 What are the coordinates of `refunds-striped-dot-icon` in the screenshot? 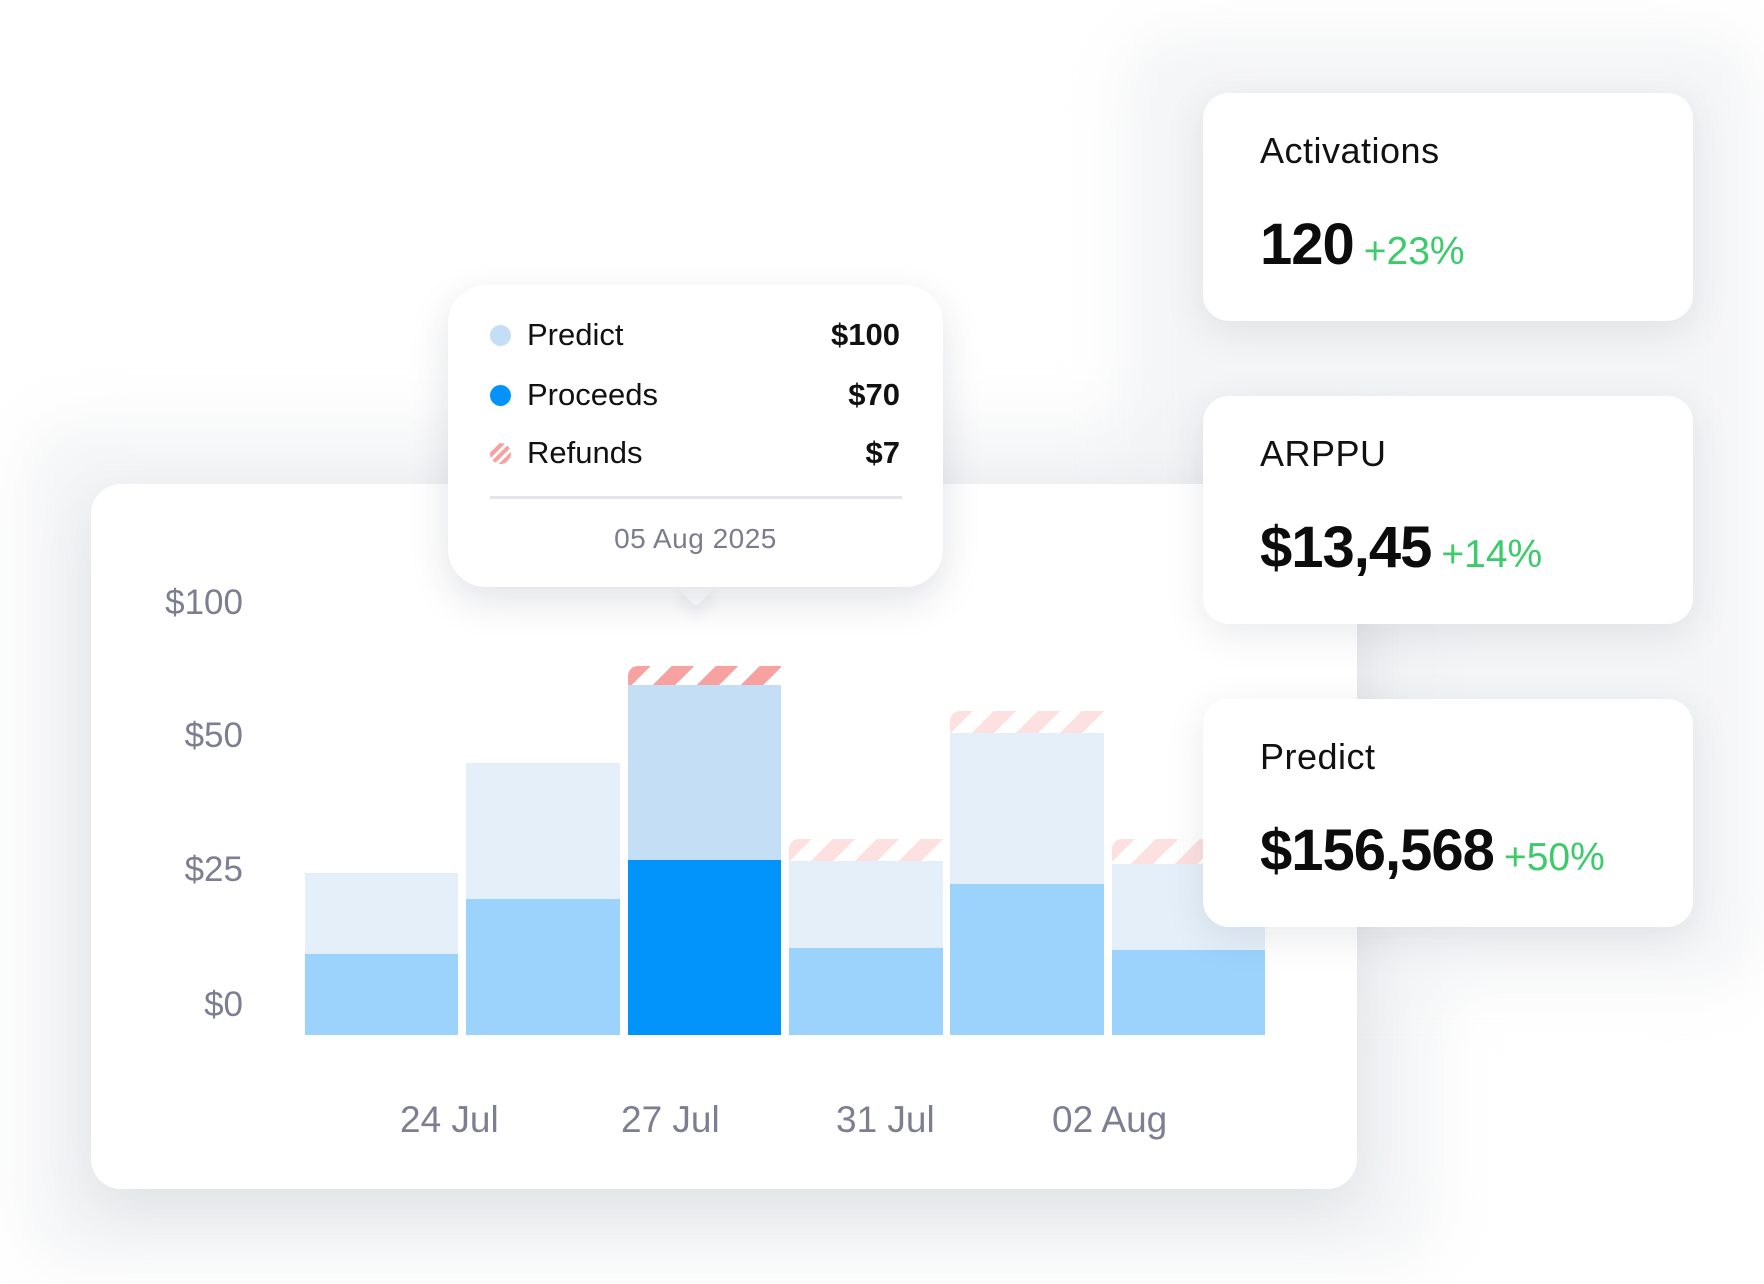 It's located at (500, 453).